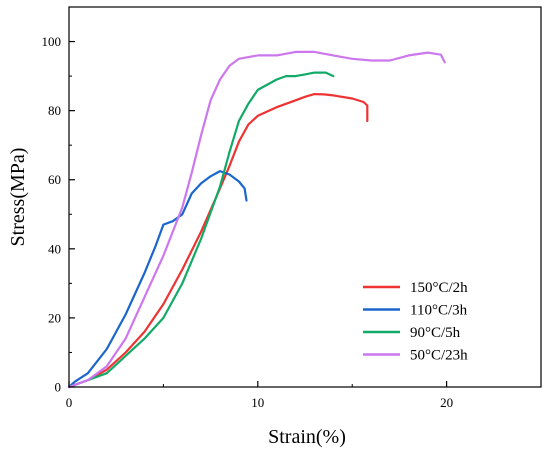  I want to click on y-tick-label: 40, so click(54, 248).